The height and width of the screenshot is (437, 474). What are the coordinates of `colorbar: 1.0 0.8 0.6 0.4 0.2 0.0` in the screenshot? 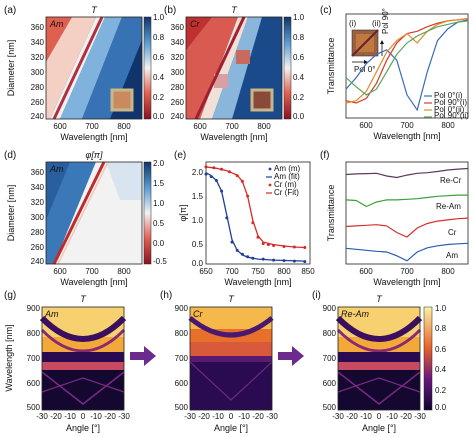 It's located at (154, 67).